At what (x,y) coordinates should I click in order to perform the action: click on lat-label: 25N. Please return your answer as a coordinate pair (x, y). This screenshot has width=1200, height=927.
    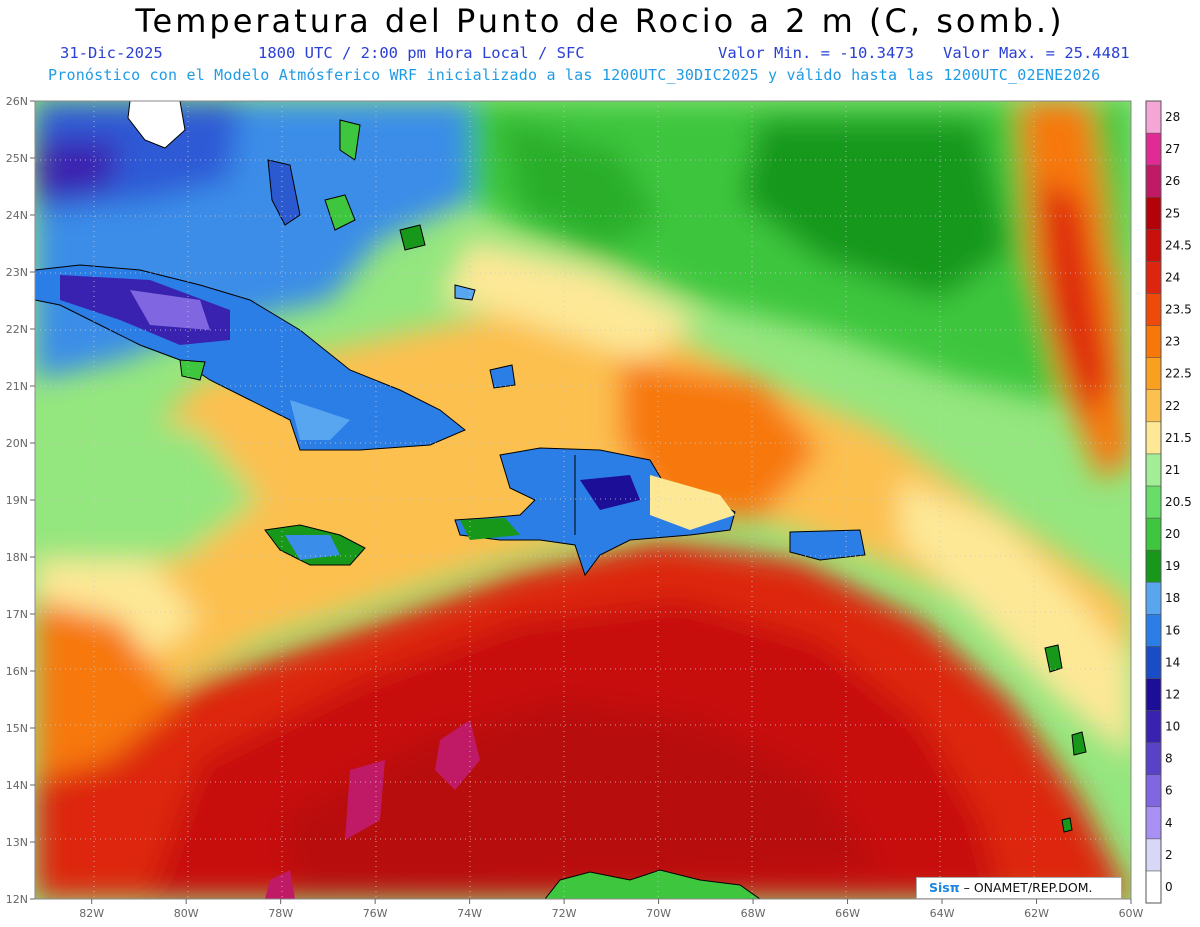
    Looking at the image, I should click on (17, 158).